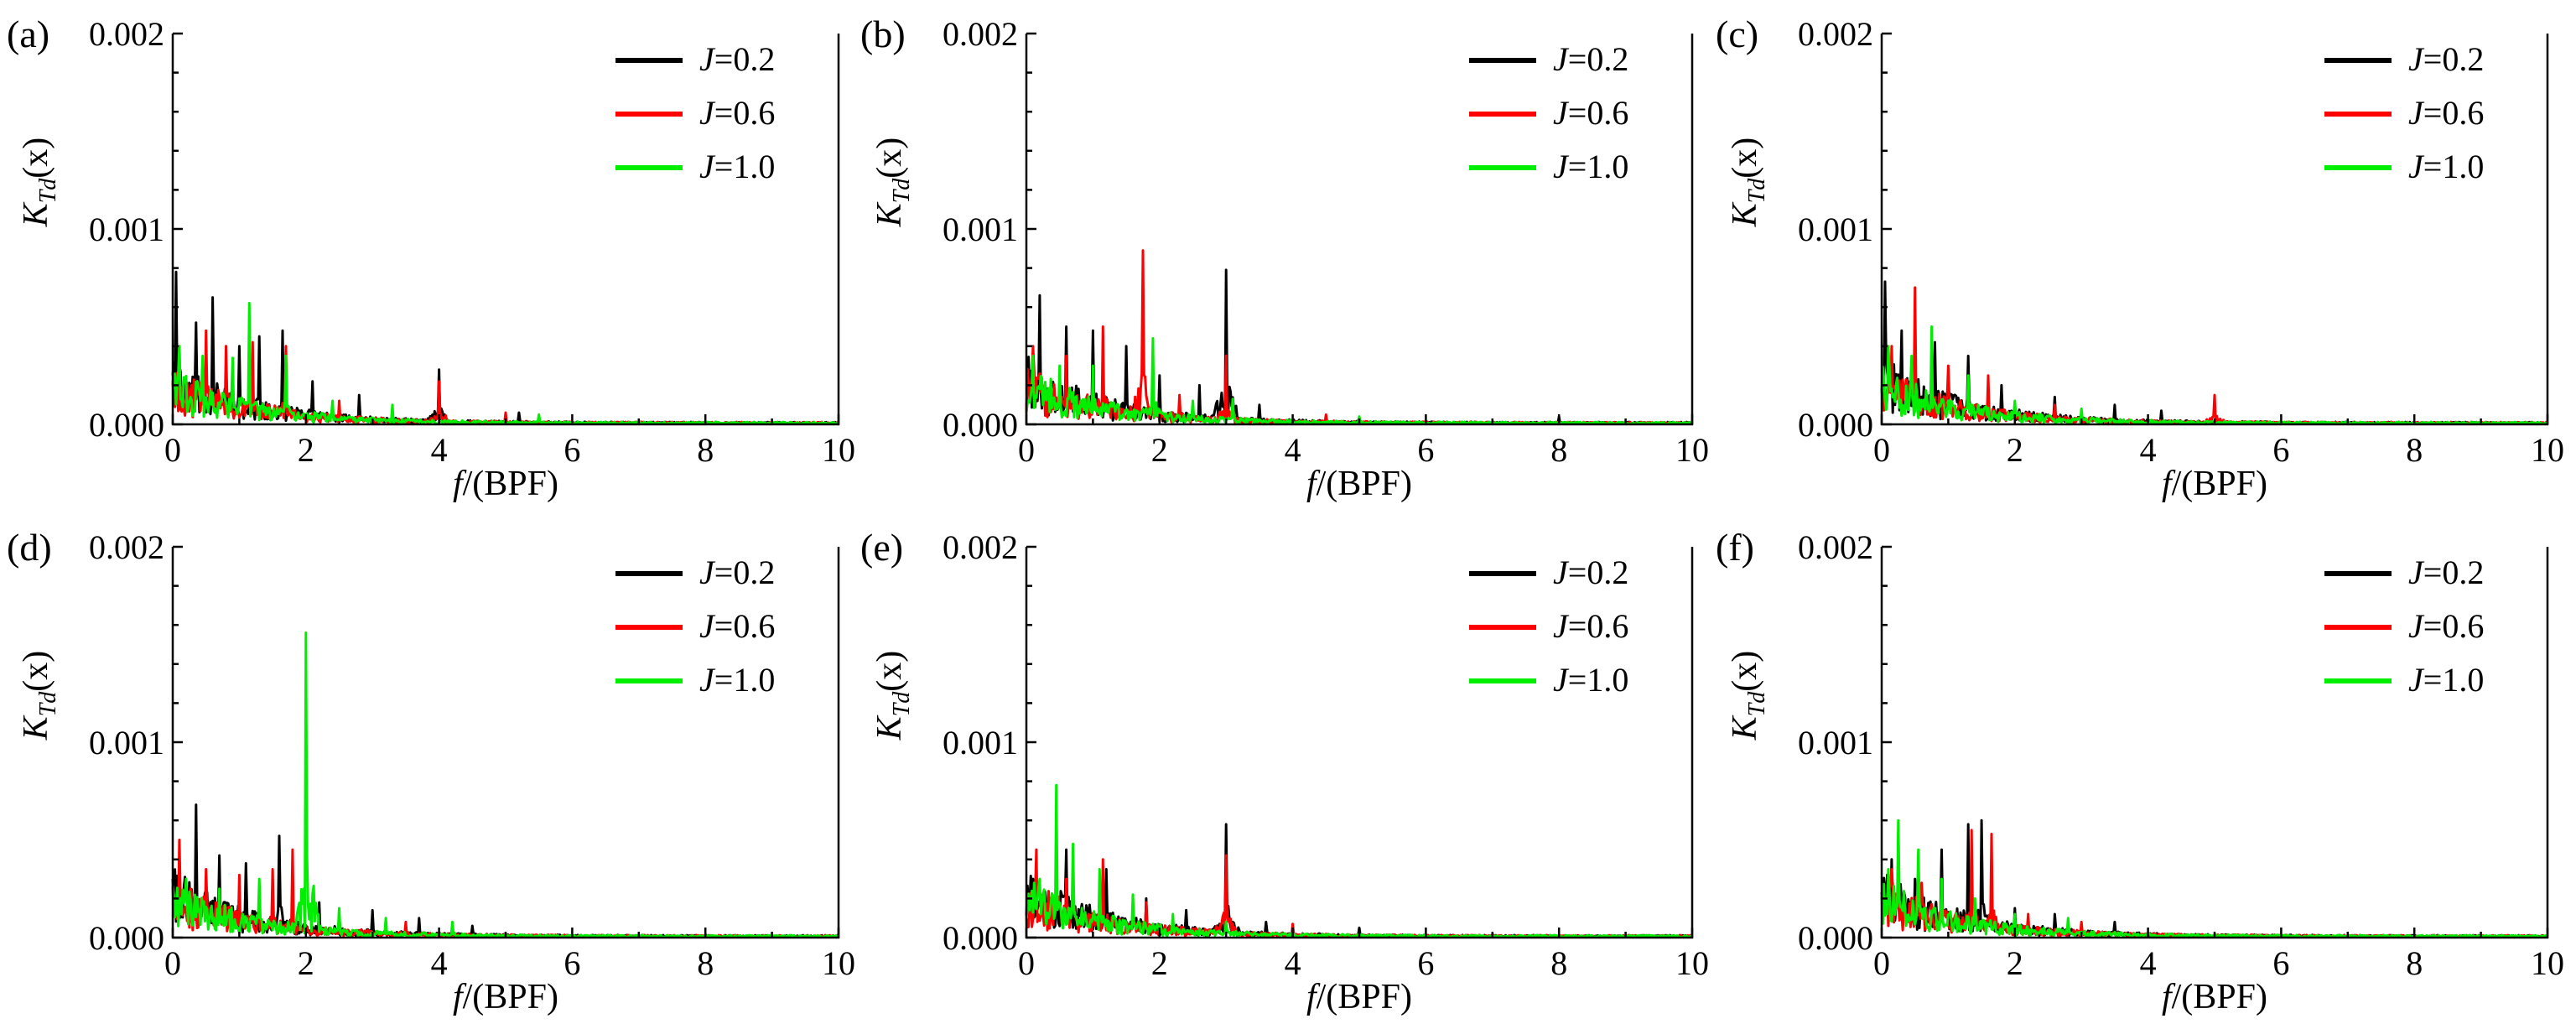 The height and width of the screenshot is (1029, 2576). I want to click on panel-label: (b), so click(883, 34).